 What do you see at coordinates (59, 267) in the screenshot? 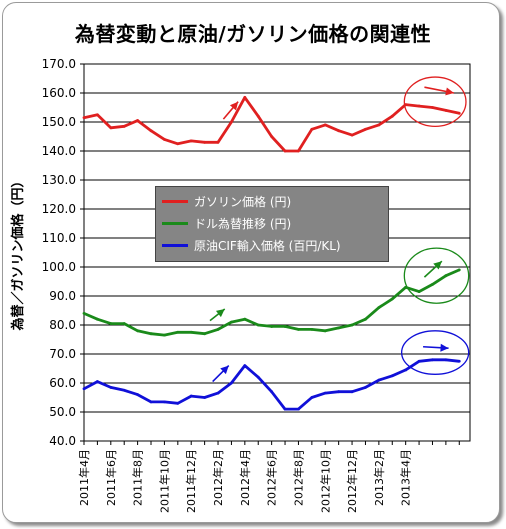
I see `y-tick-label: 100.0` at bounding box center [59, 267].